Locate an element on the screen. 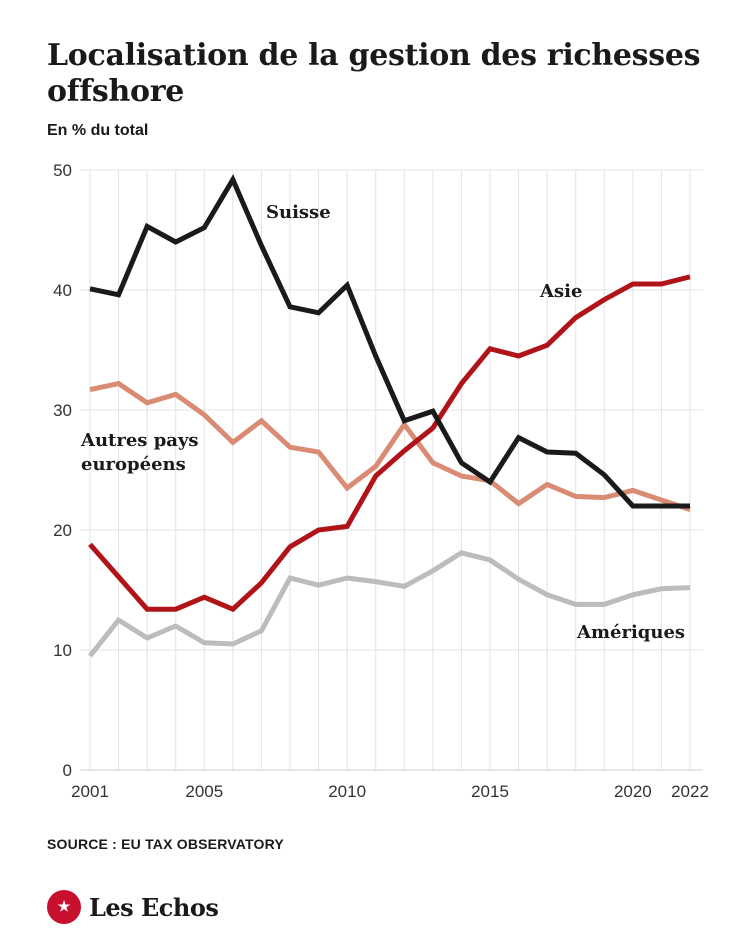  label-asie: Asie is located at coordinates (560, 291).